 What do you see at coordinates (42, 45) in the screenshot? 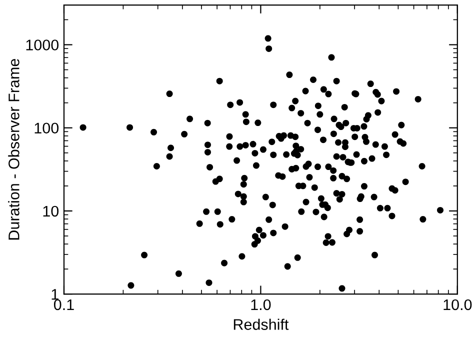
I see `y-tick-label: 1000` at bounding box center [42, 45].